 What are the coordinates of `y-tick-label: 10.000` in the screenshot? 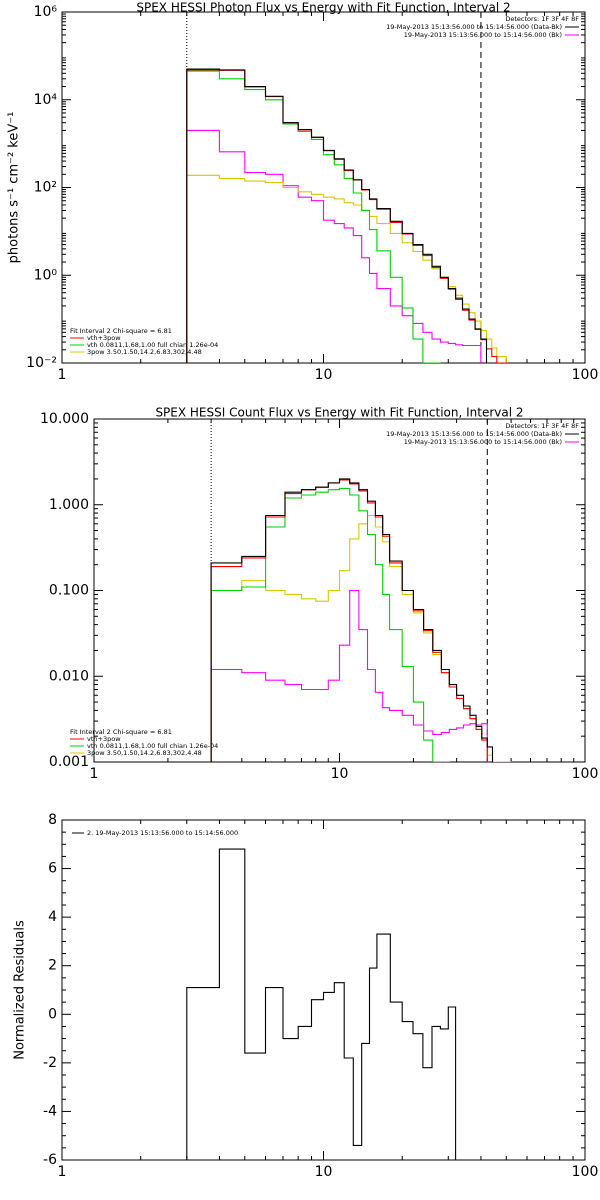 It's located at (64, 419).